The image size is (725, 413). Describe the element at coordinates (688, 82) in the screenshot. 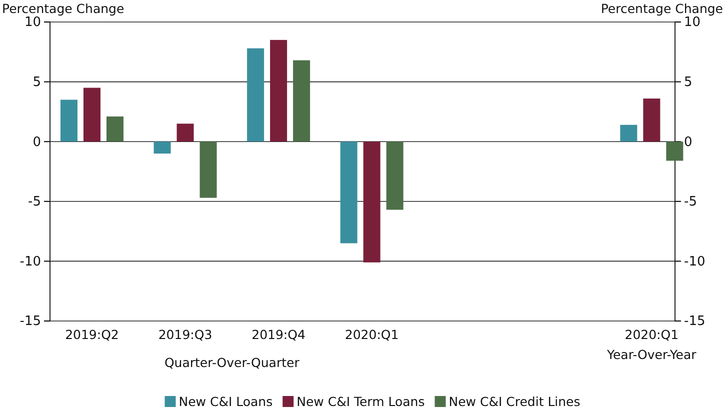

I see `y2-tick-label: 5` at that location.